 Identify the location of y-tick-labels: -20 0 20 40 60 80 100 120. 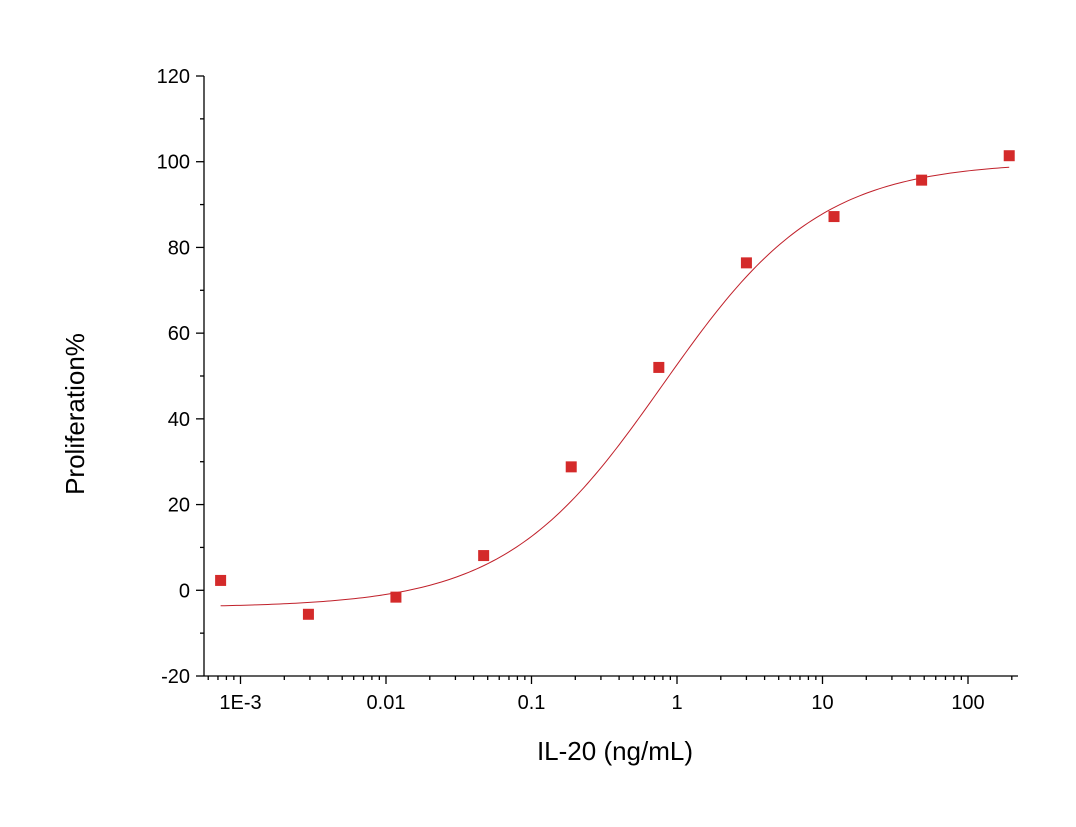
(173, 377).